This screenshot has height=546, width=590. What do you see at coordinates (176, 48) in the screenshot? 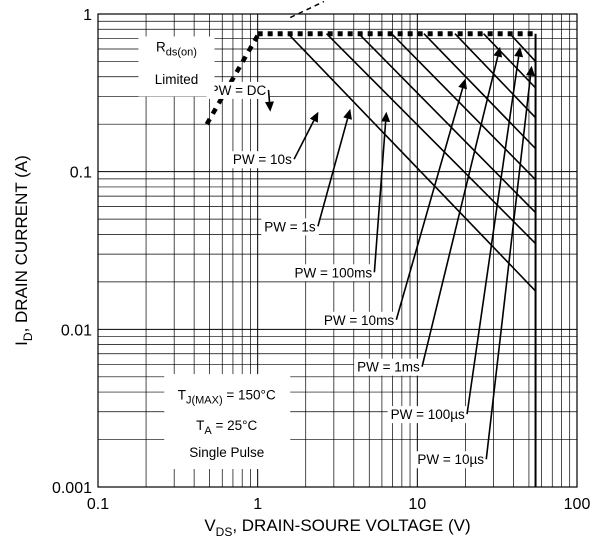
I see `svg-text: Rds(on)` at bounding box center [176, 48].